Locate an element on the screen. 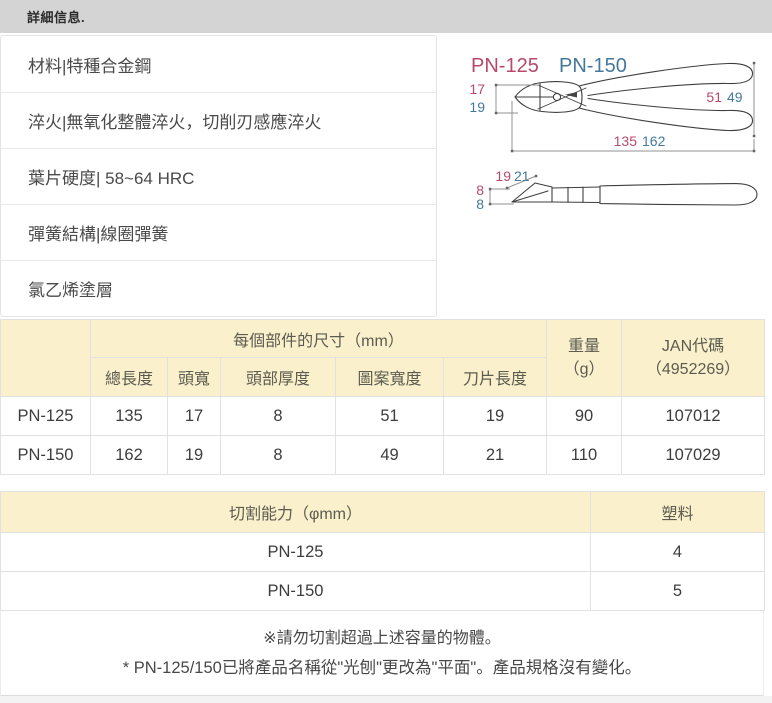  weight-header-line1: 重量 is located at coordinates (584, 346).